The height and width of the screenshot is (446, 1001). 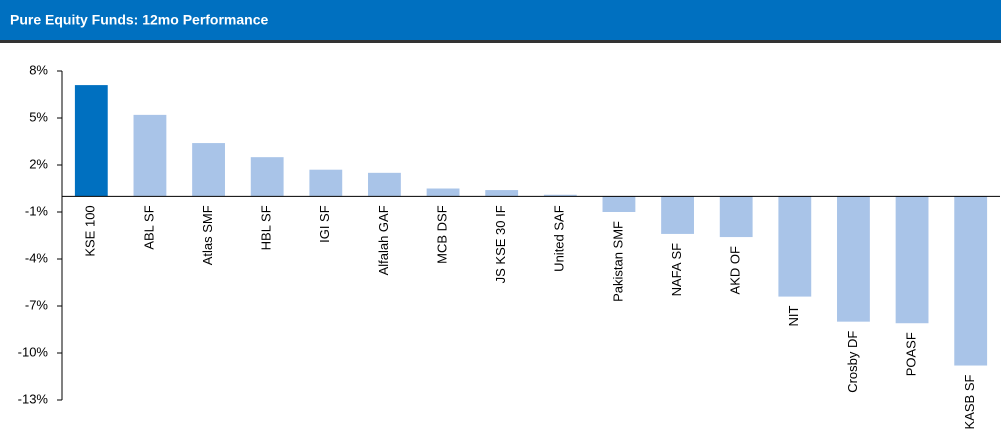 What do you see at coordinates (676, 270) in the screenshot?
I see `x-tick-label: NAFA SF` at bounding box center [676, 270].